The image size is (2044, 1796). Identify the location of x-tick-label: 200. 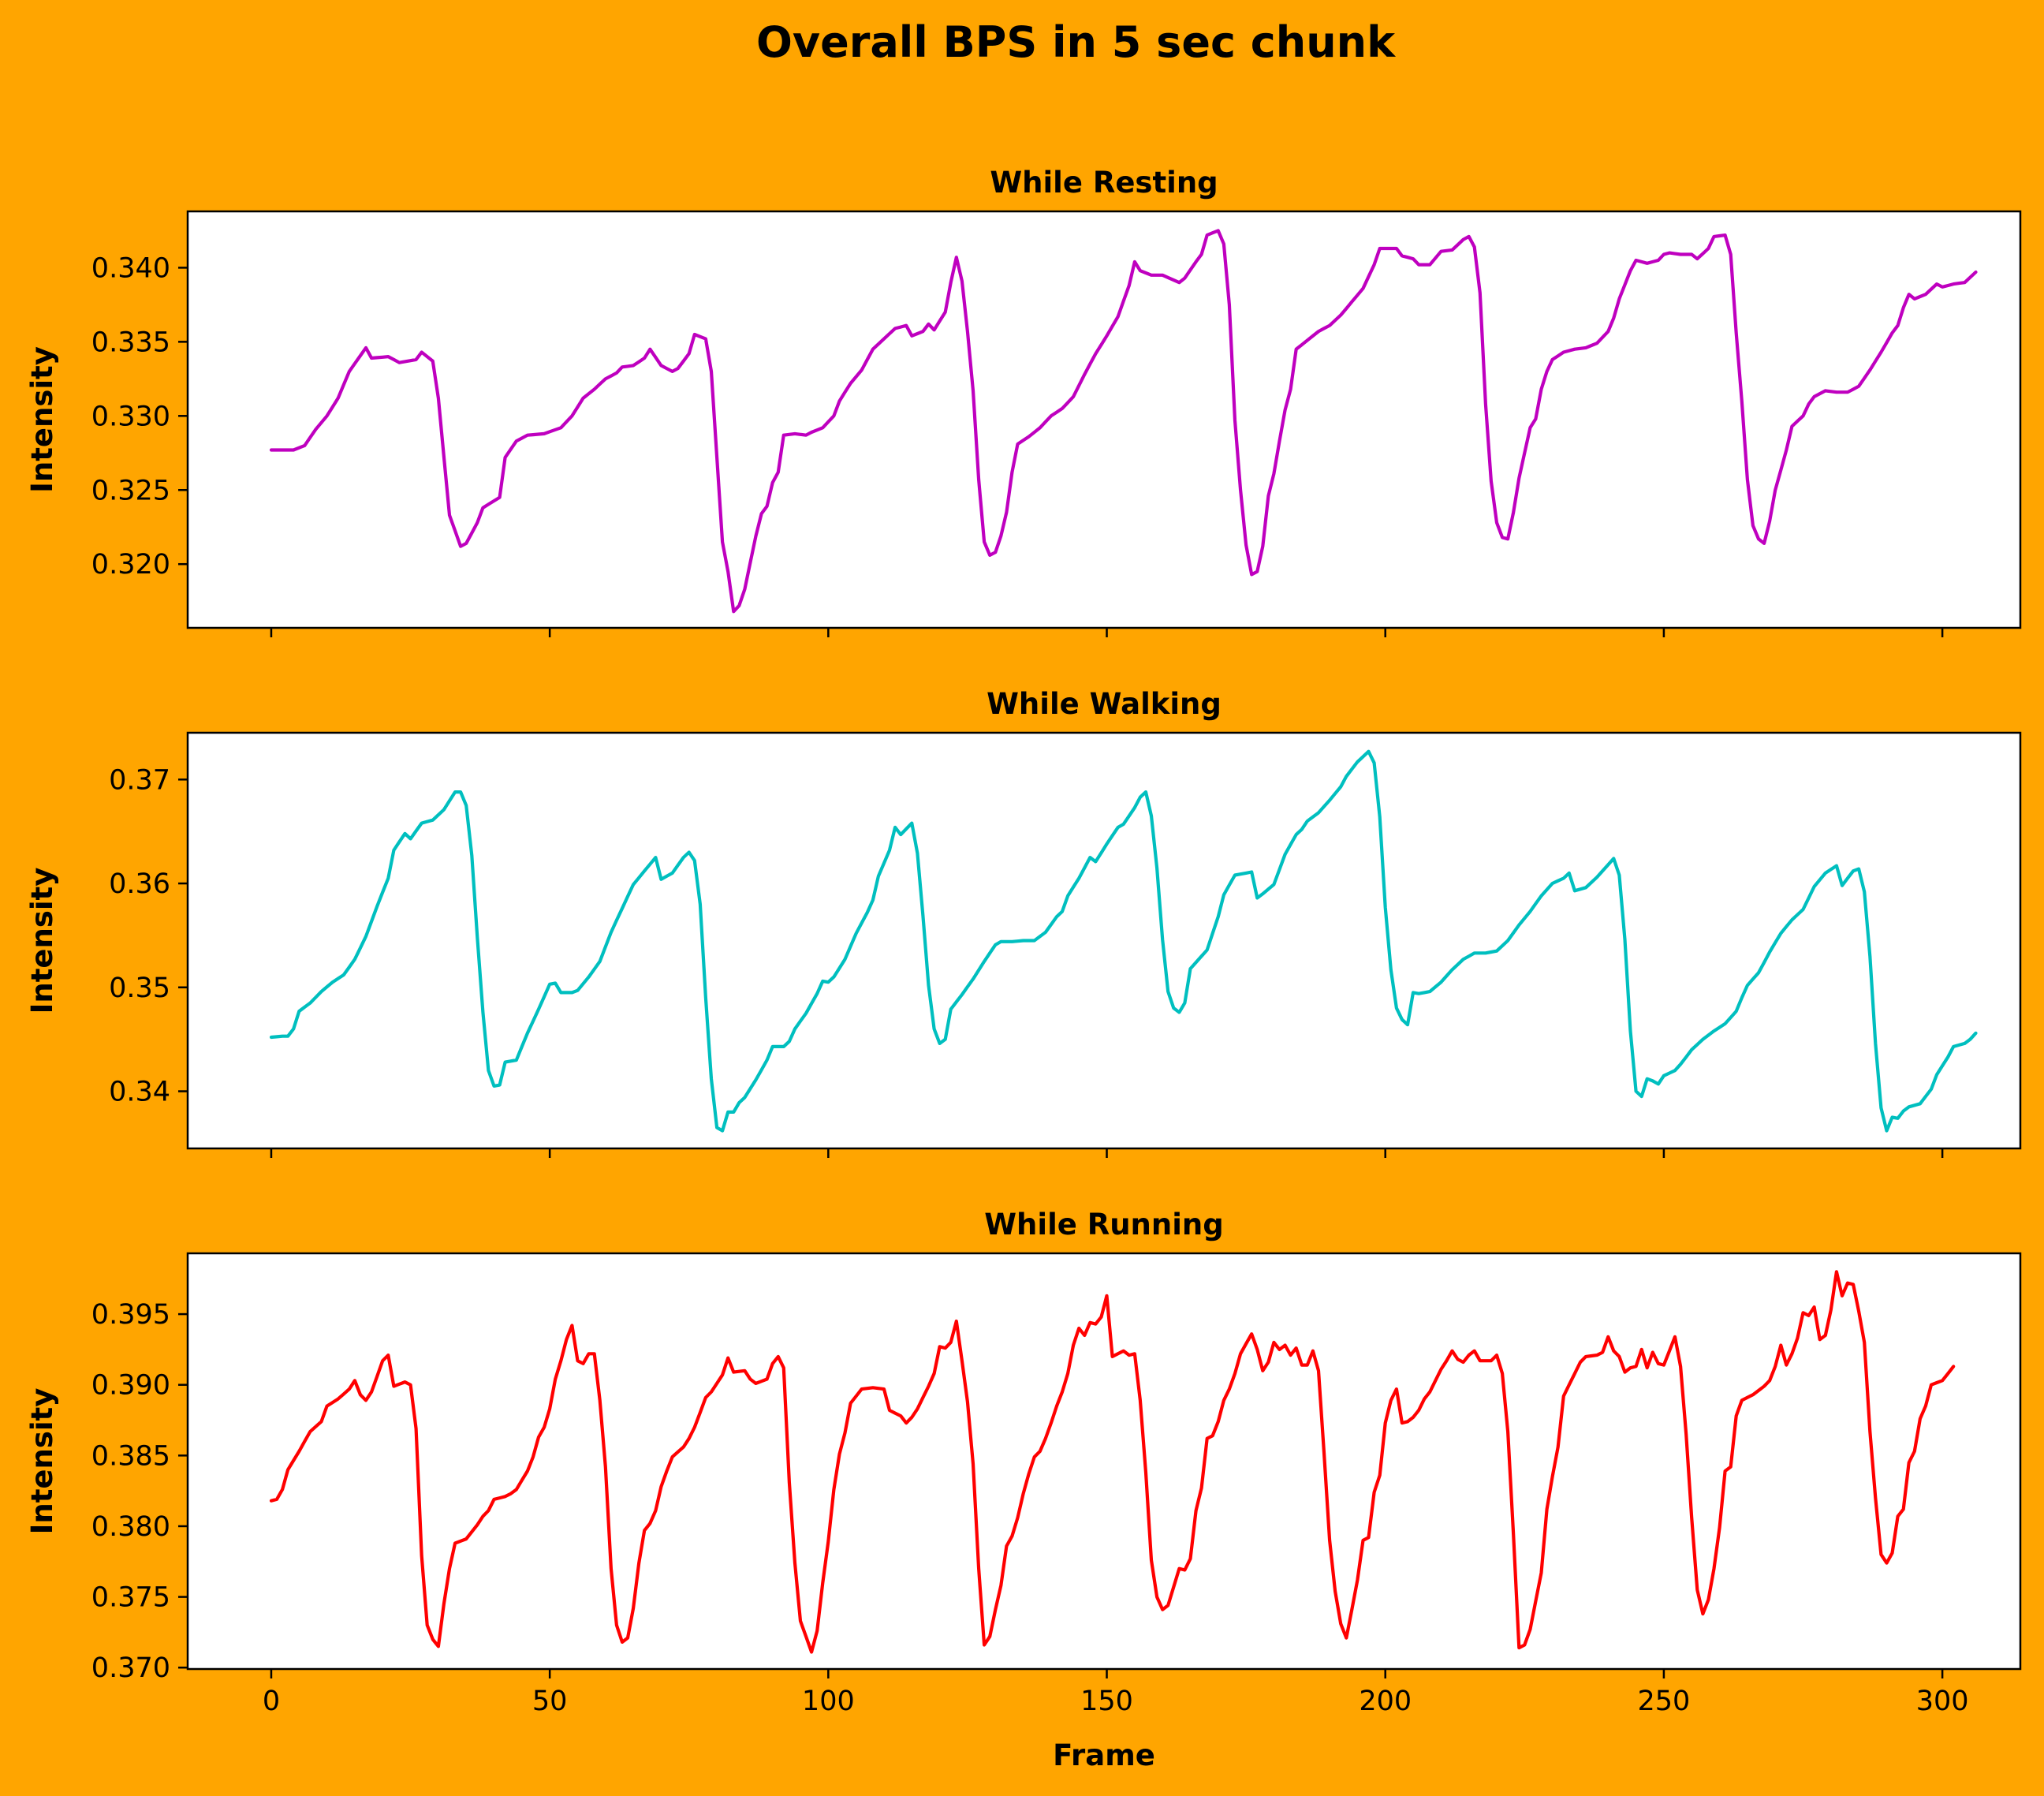
(1385, 1701).